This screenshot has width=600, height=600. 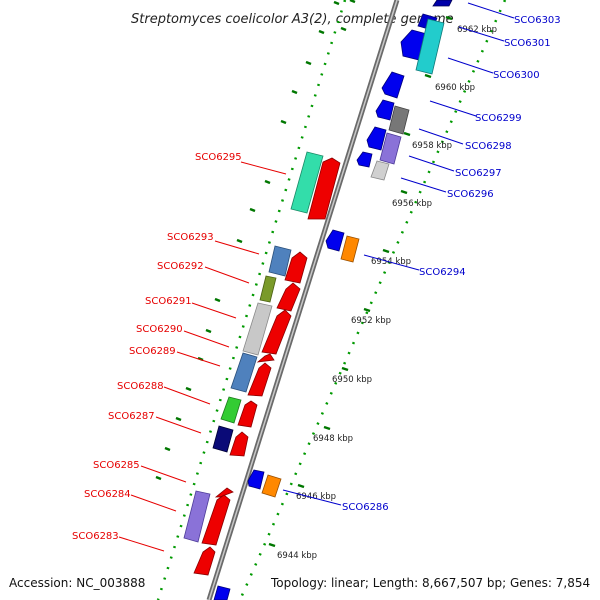 What do you see at coordinates (140, 386) in the screenshot?
I see `gene-label-left: SCO6288` at bounding box center [140, 386].